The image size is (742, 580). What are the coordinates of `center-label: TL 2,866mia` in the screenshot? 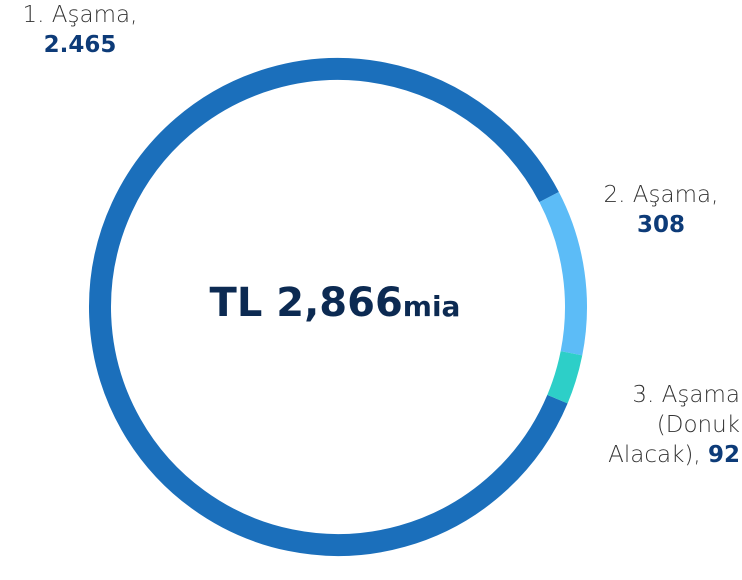 It's located at (335, 303).